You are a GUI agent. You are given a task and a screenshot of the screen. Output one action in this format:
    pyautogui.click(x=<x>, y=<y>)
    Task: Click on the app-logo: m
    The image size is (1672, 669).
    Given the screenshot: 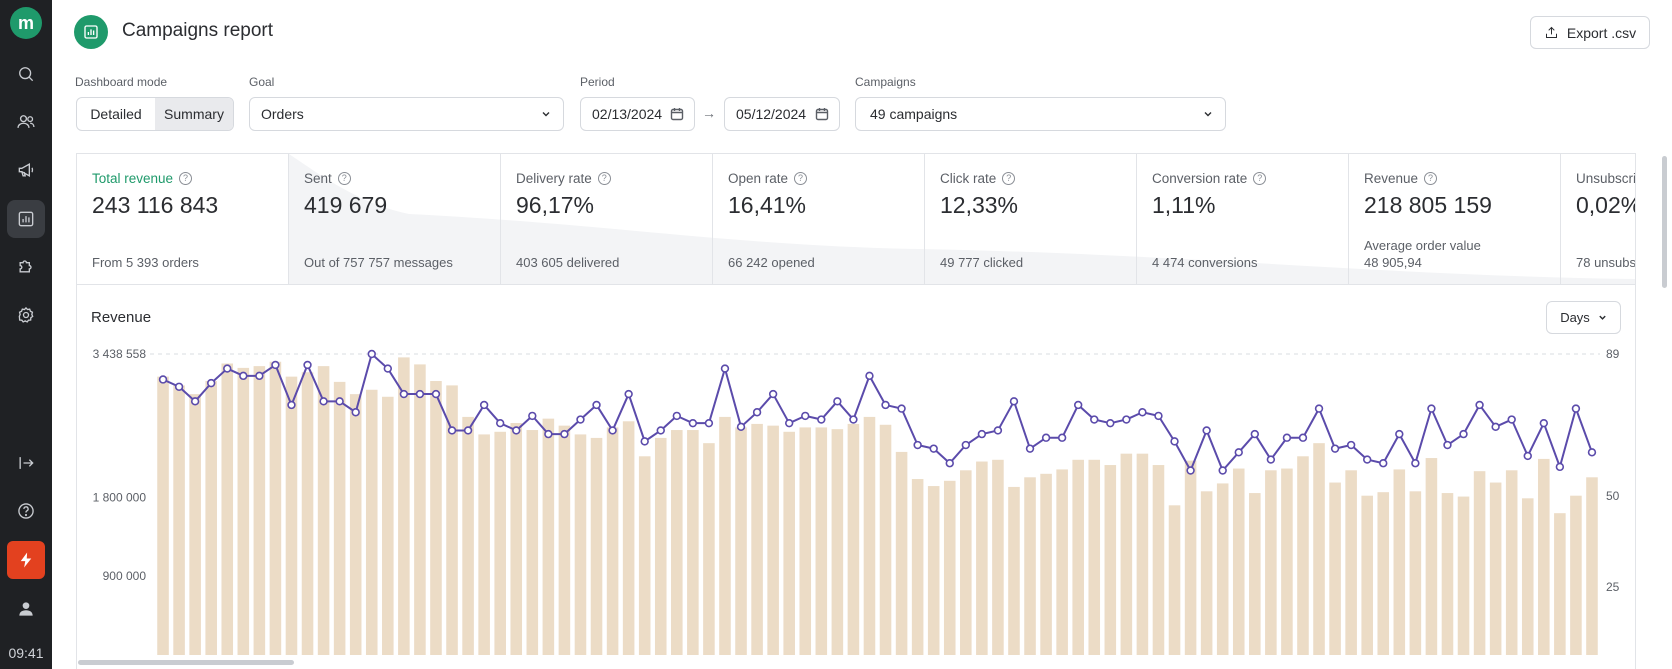 What is the action you would take?
    pyautogui.click(x=26, y=23)
    